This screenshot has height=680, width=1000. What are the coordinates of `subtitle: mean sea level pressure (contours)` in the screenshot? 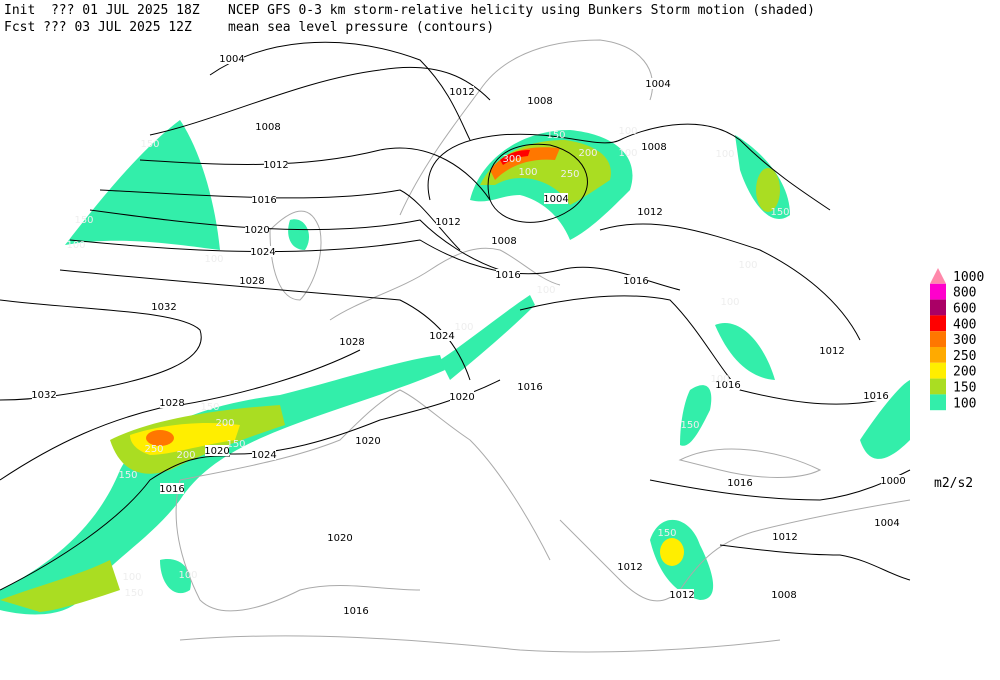 It's located at (361, 27).